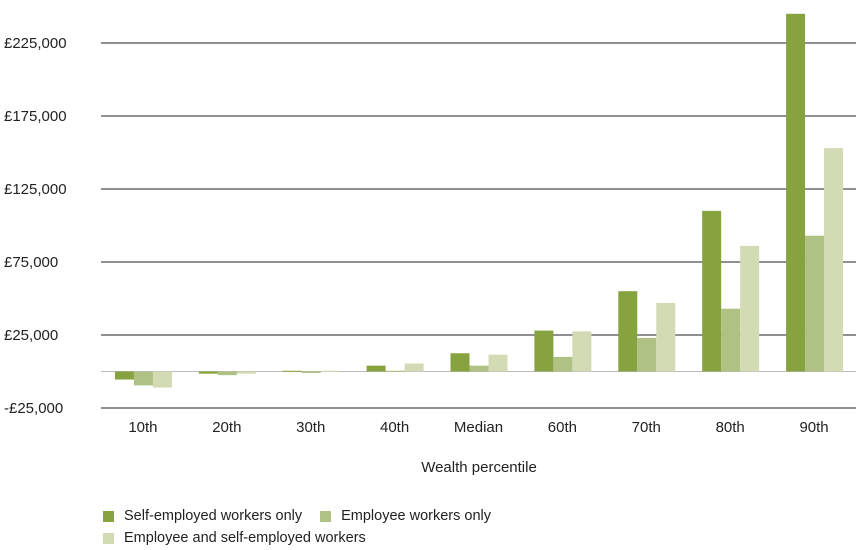 The height and width of the screenshot is (550, 856). What do you see at coordinates (813, 427) in the screenshot?
I see `x-tick-label: 90th` at bounding box center [813, 427].